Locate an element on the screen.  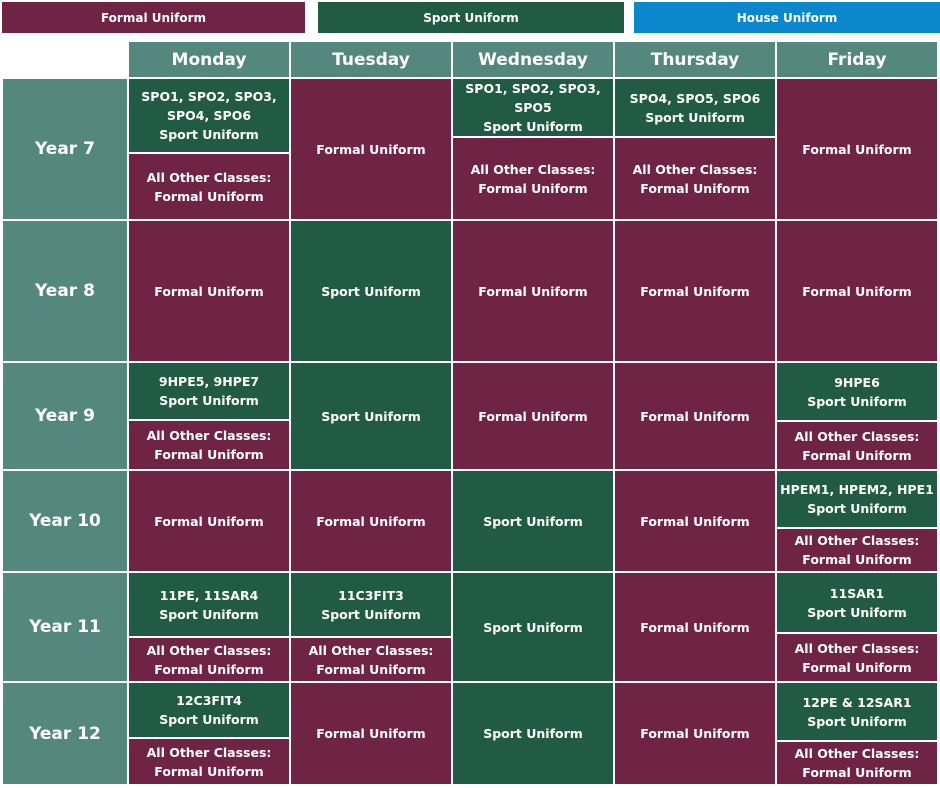
year-7-friday-cell: Formal Uniform is located at coordinates (857, 149).